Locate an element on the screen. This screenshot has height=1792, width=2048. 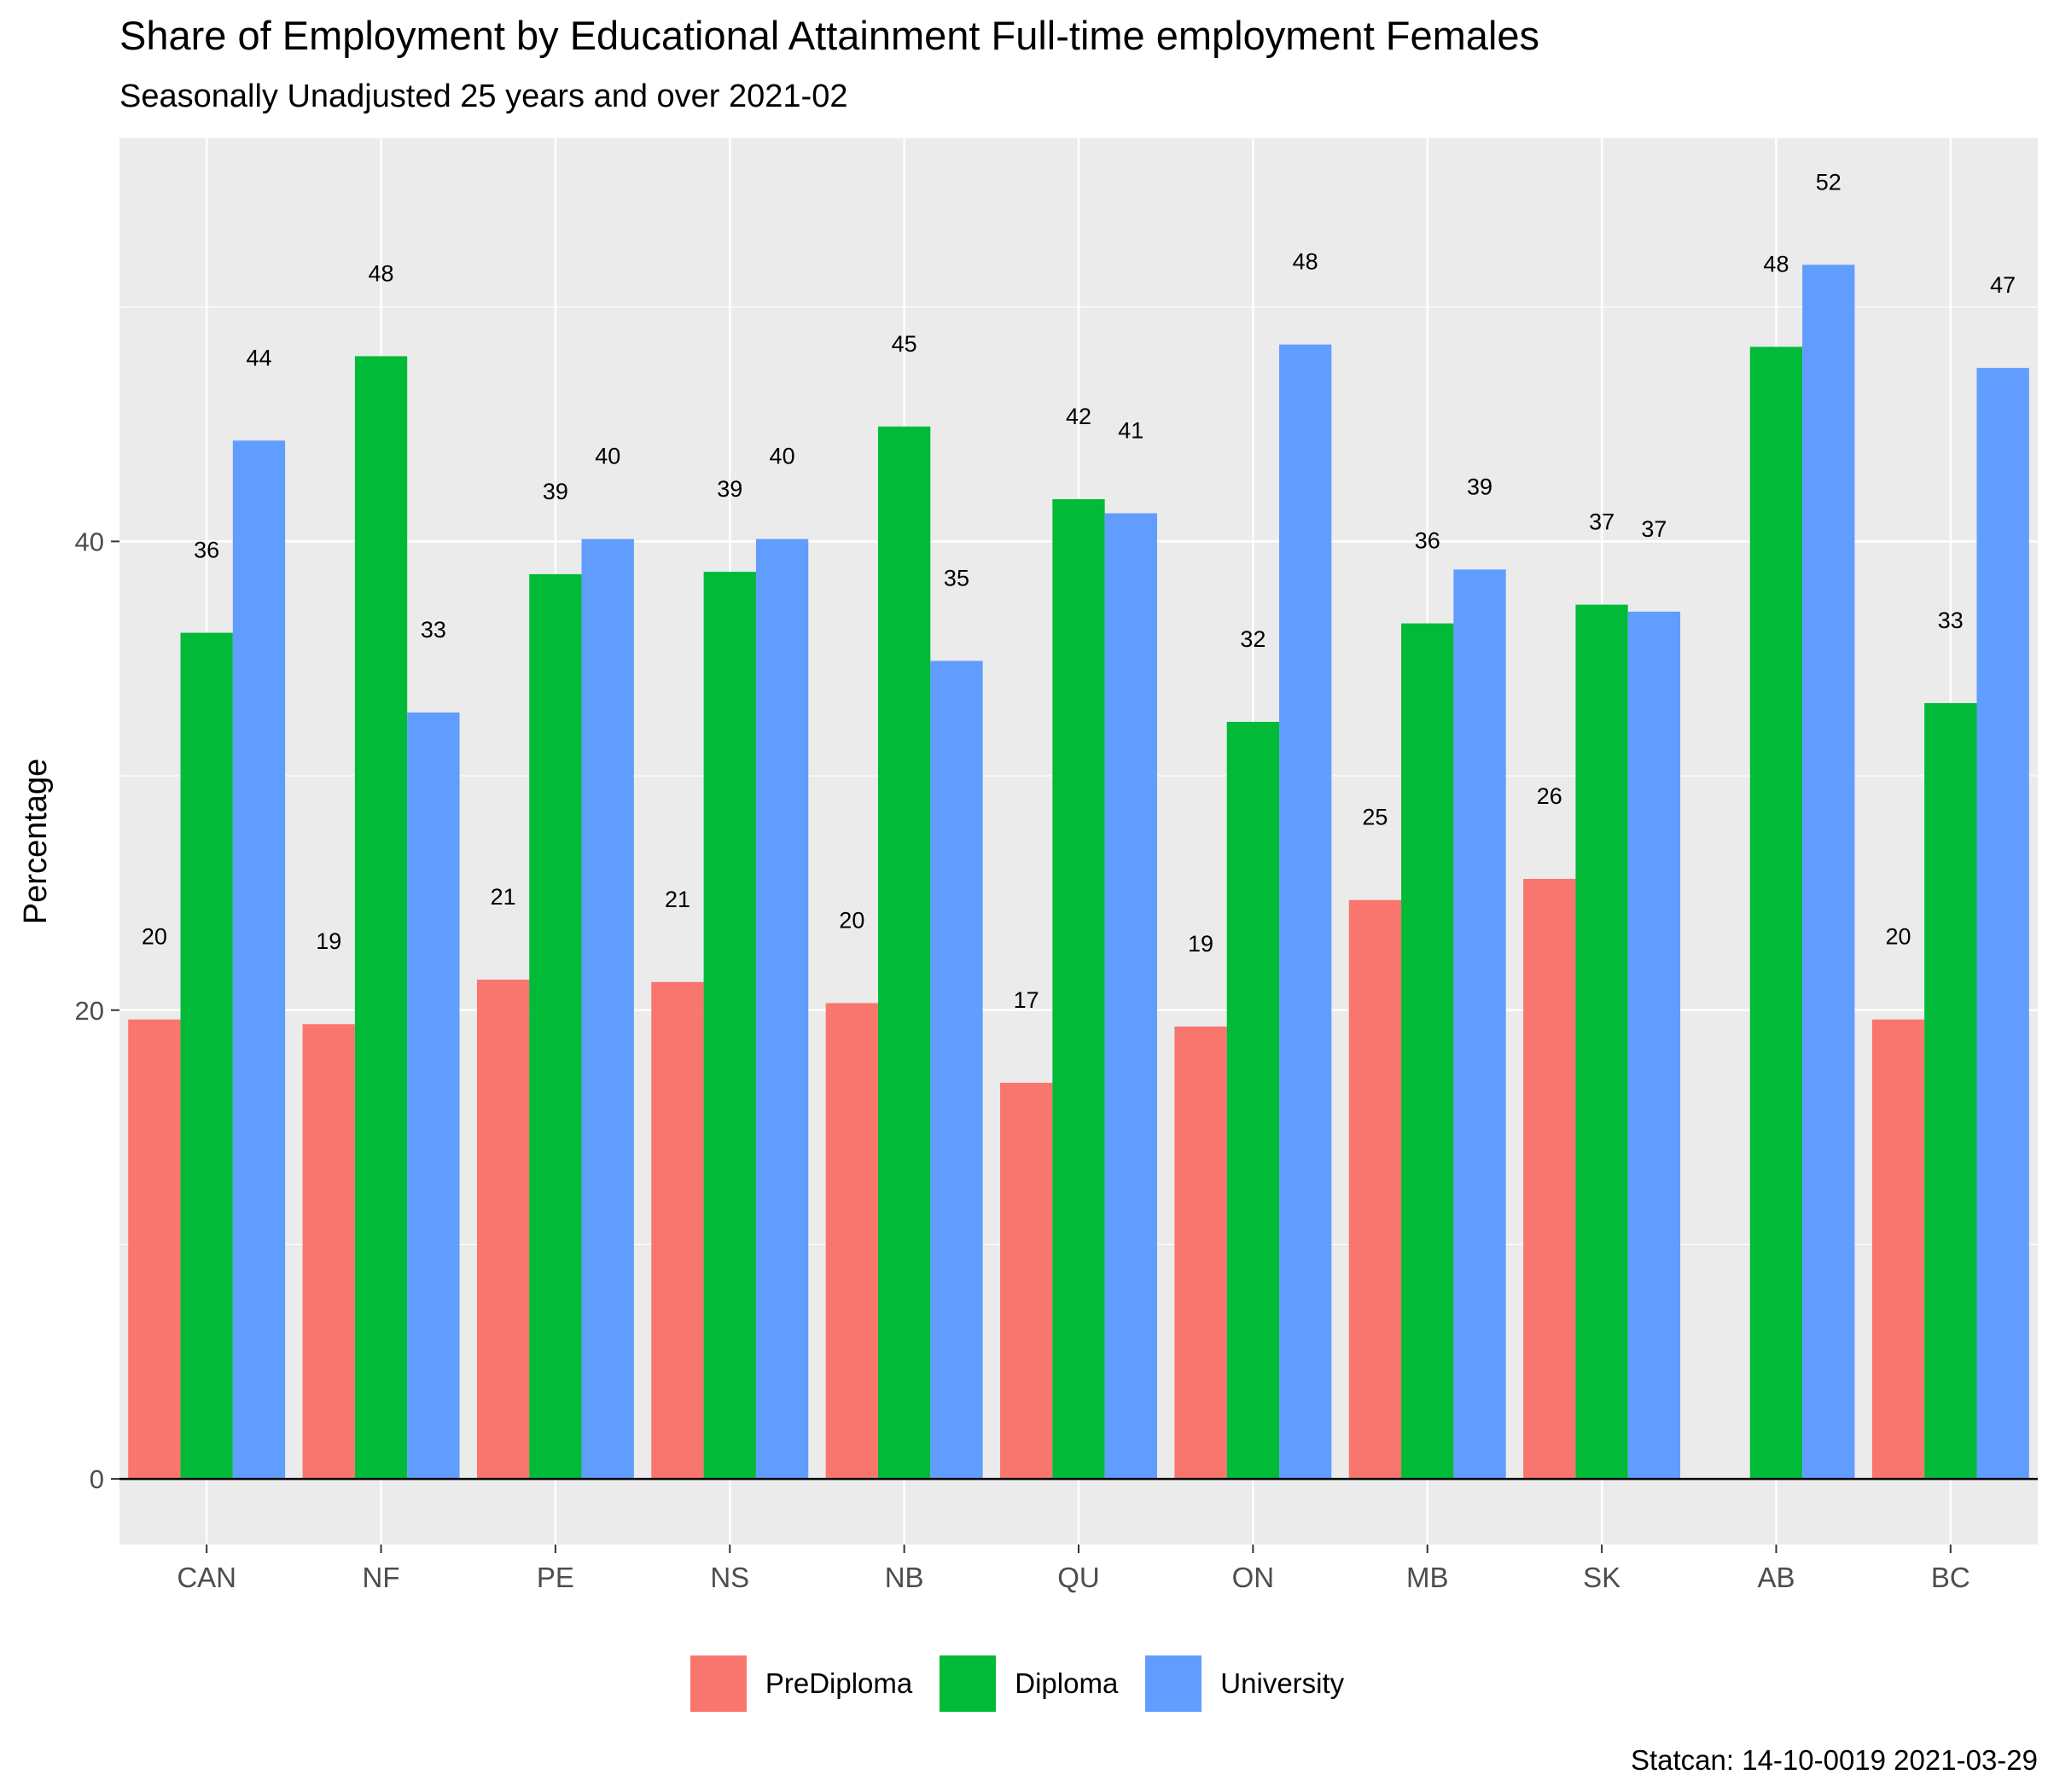
bar-university-nf is located at coordinates (433, 1096).